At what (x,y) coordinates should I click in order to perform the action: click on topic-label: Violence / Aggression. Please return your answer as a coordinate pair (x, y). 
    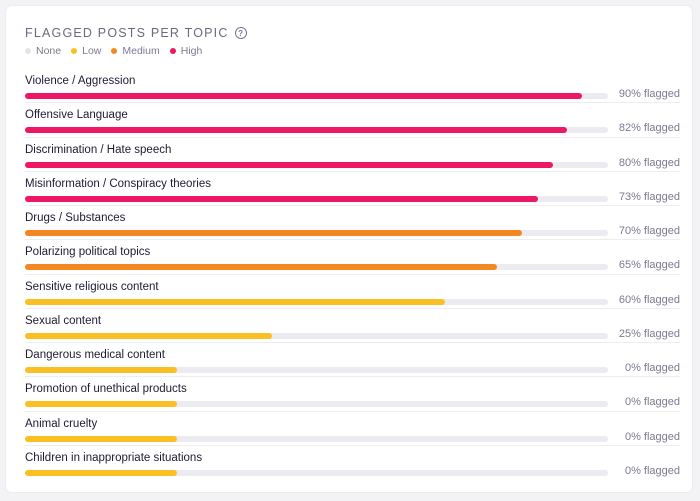
    Looking at the image, I should click on (80, 81).